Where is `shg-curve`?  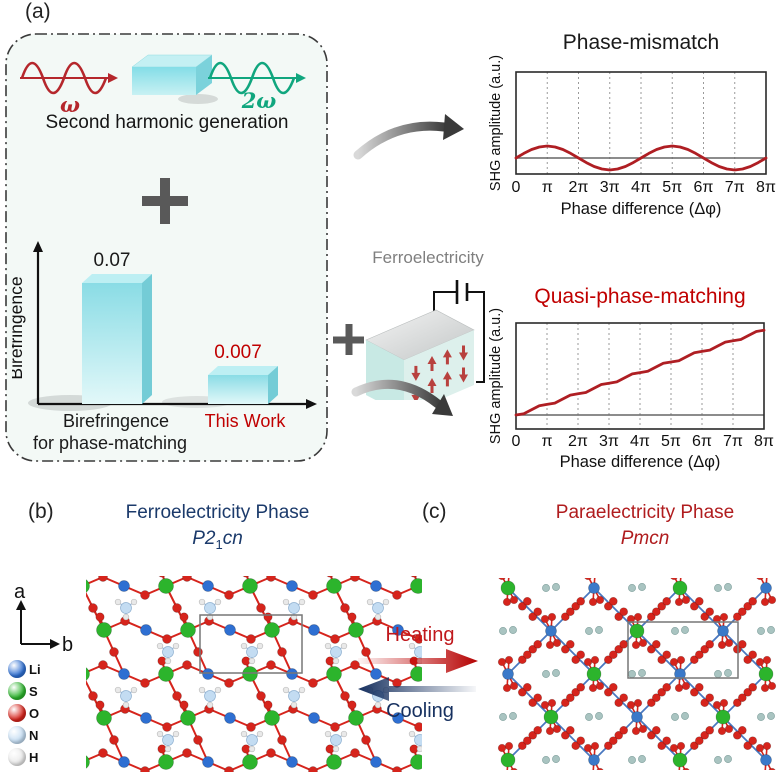 shg-curve is located at coordinates (640, 372).